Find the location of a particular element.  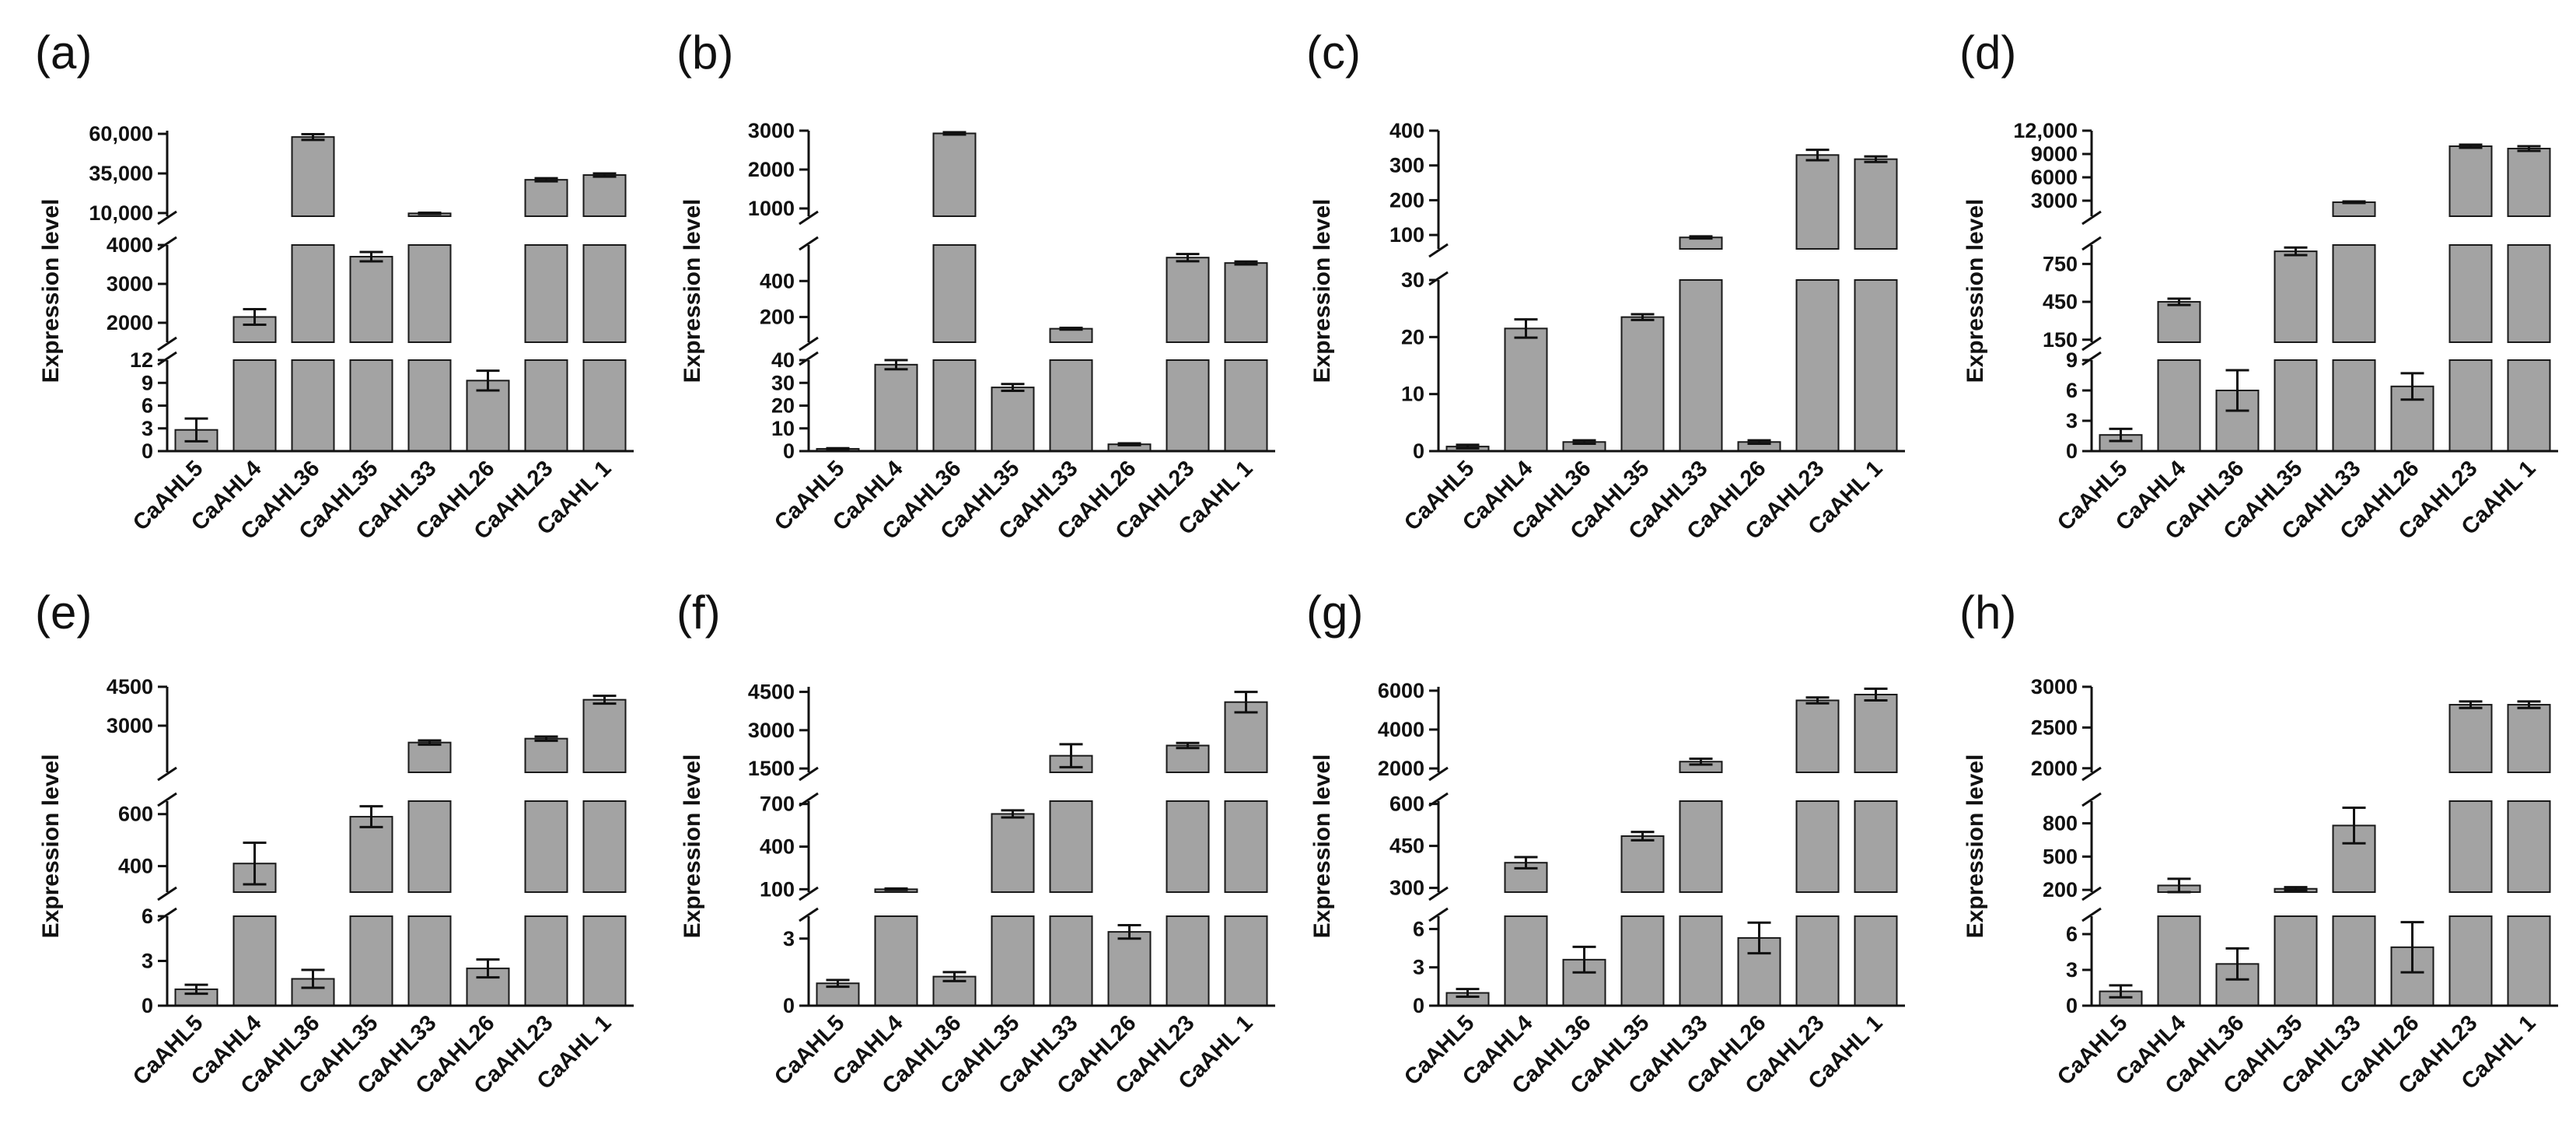

y-tick-label: 1000 is located at coordinates (771, 209).